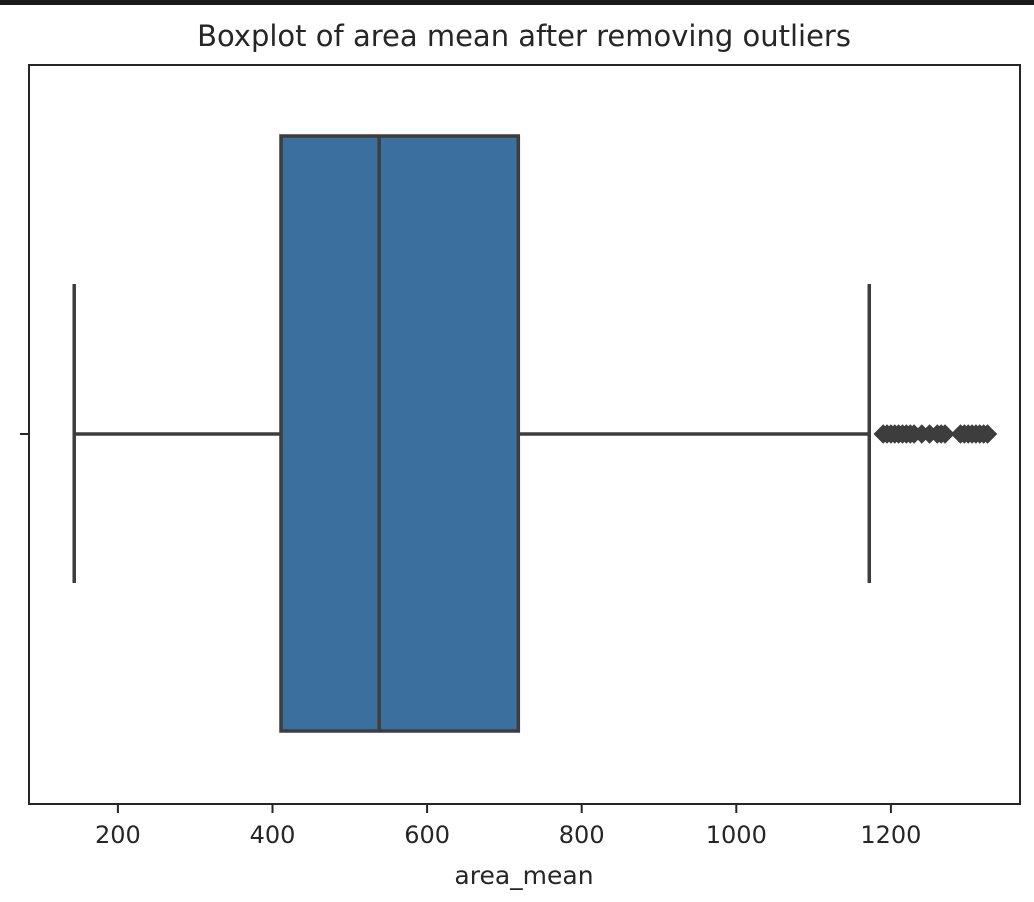 The height and width of the screenshot is (902, 1034). I want to click on x-axis-label: area_mean, so click(523, 875).